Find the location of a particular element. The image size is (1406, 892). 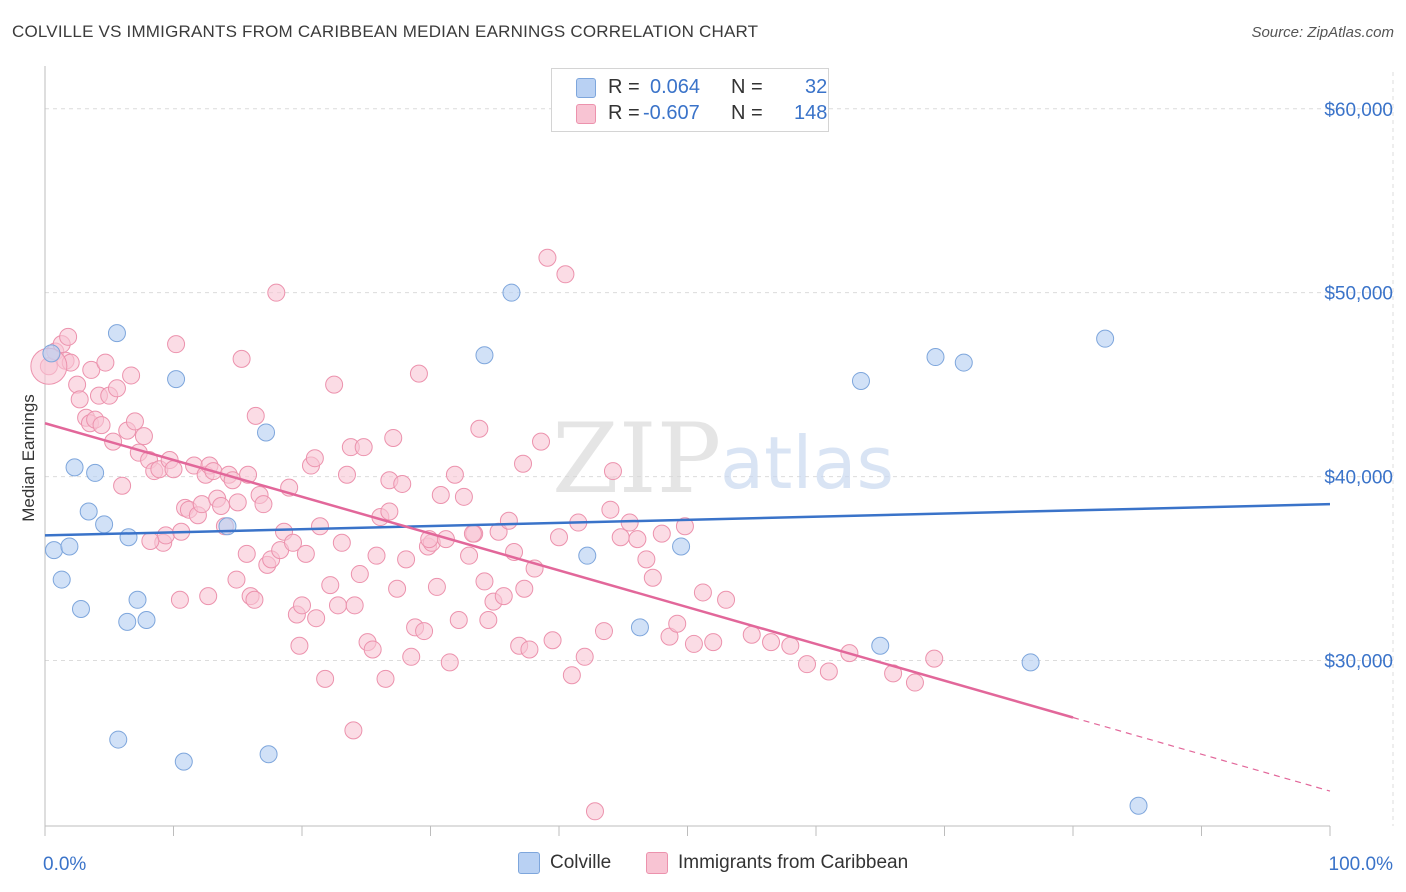

legend-r-value: -0.607 is located at coordinates (671, 113).